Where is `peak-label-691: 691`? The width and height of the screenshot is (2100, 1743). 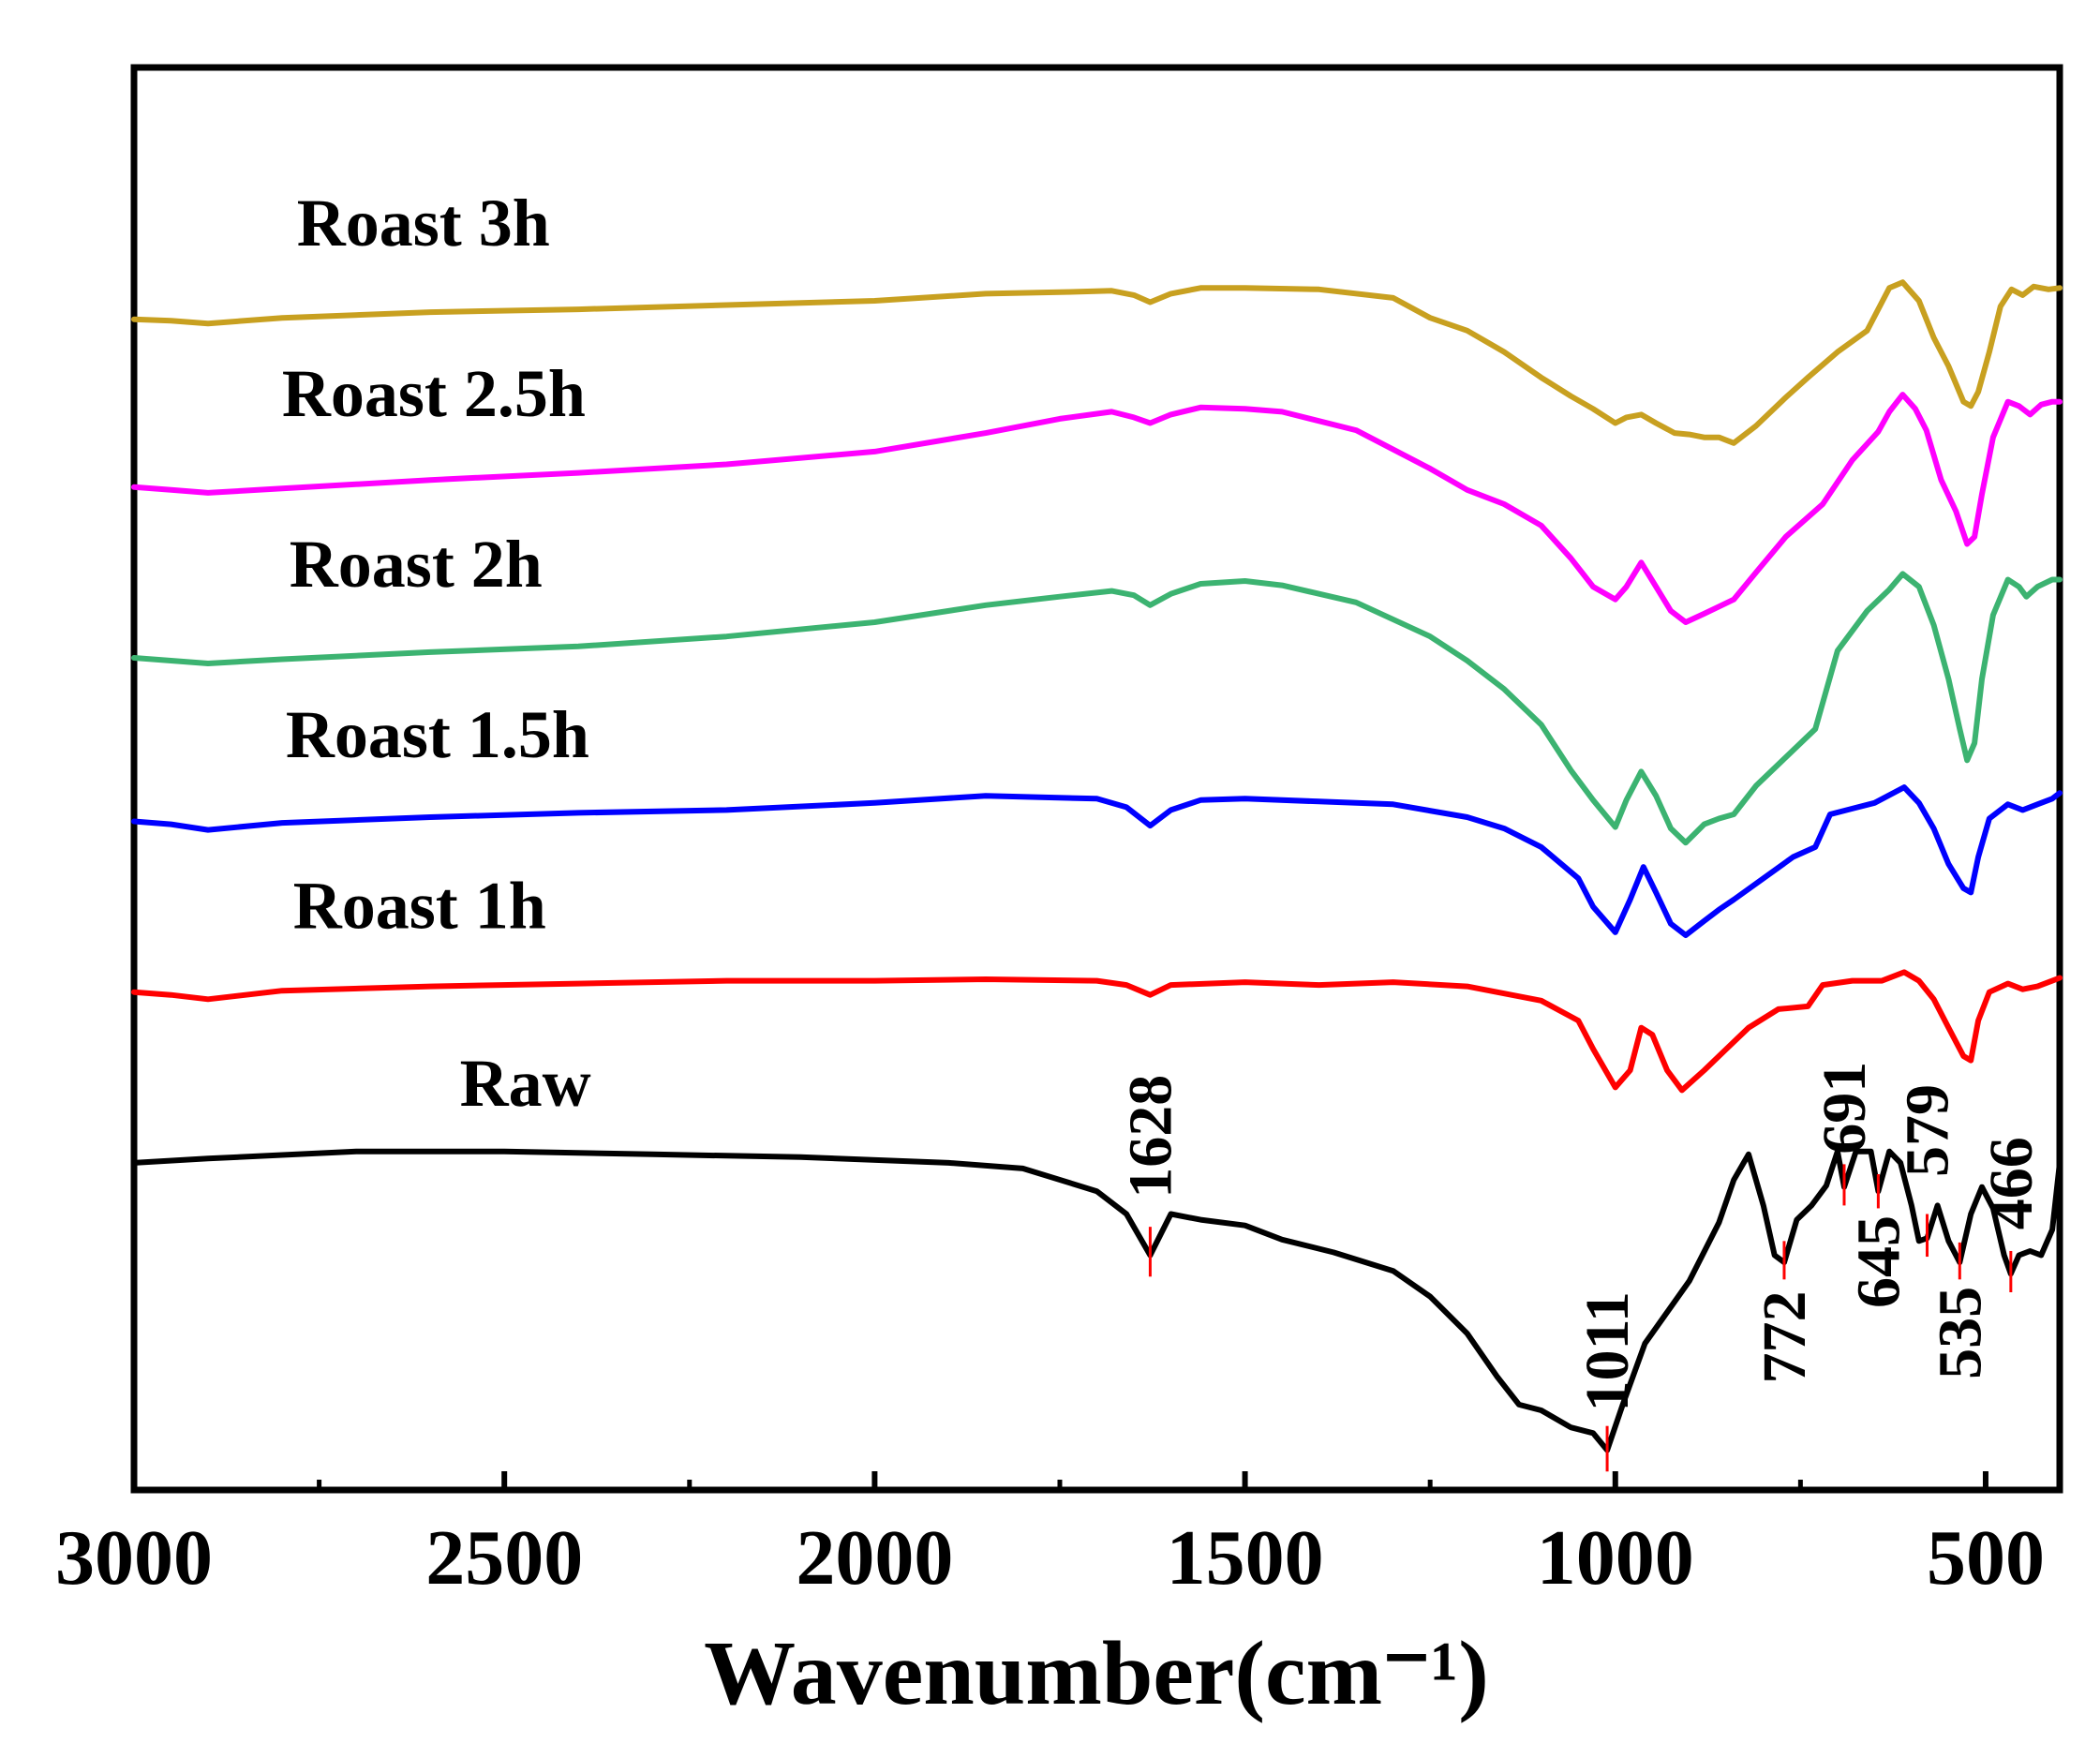
peak-label-691: 691 is located at coordinates (1844, 1108).